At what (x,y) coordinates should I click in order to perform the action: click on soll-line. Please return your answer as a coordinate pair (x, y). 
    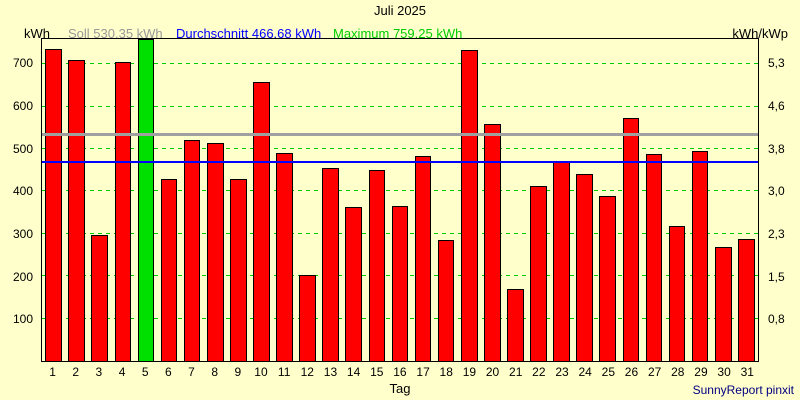
    Looking at the image, I should click on (400, 135).